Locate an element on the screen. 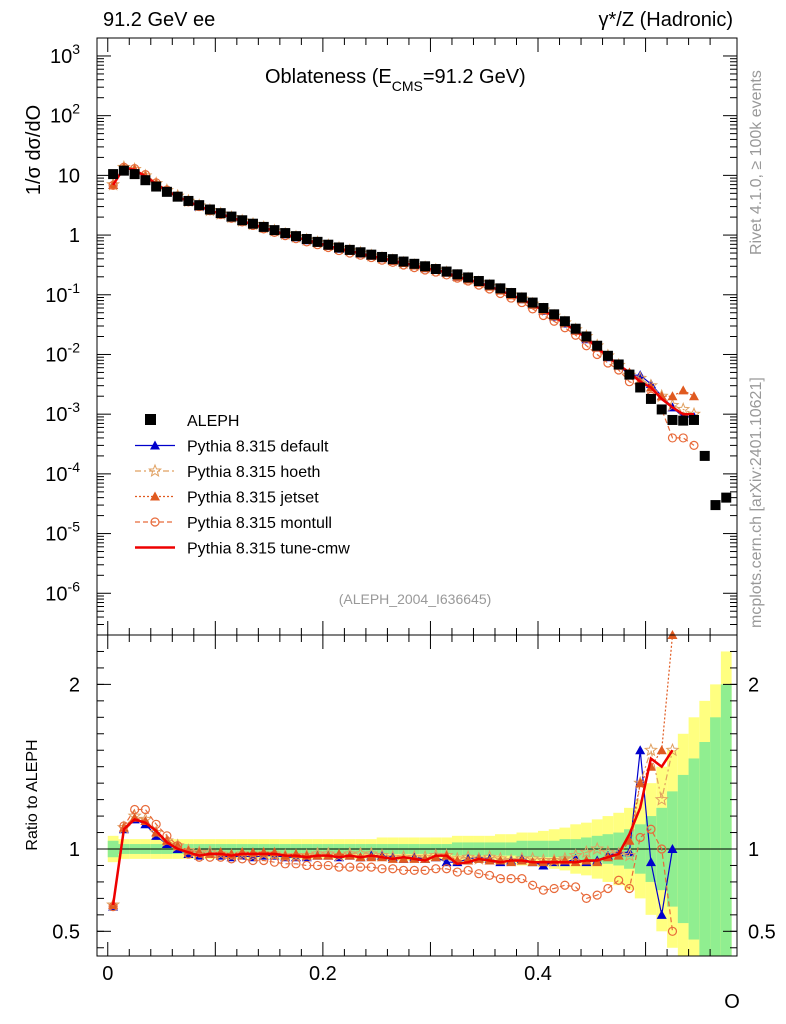 This screenshot has height=1024, width=786. y-axis-label: 1/σ dσ/dO is located at coordinates (34, 150).